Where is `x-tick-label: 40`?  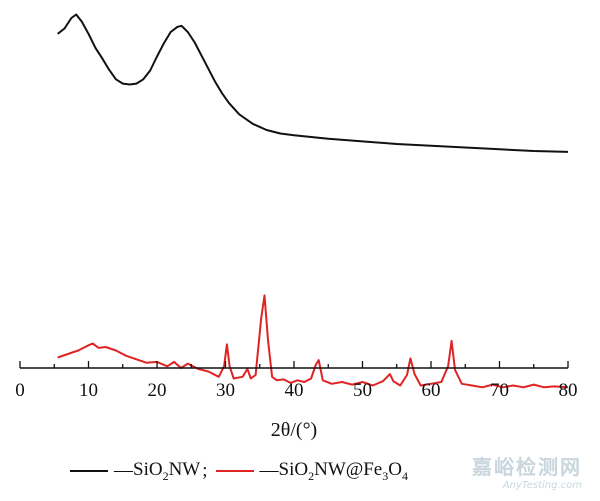 x-tick-label: 40 is located at coordinates (294, 390).